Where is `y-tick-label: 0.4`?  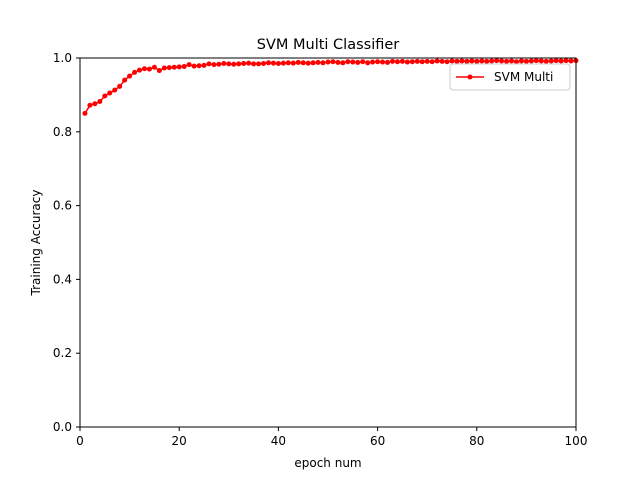 y-tick-label: 0.4 is located at coordinates (62, 279).